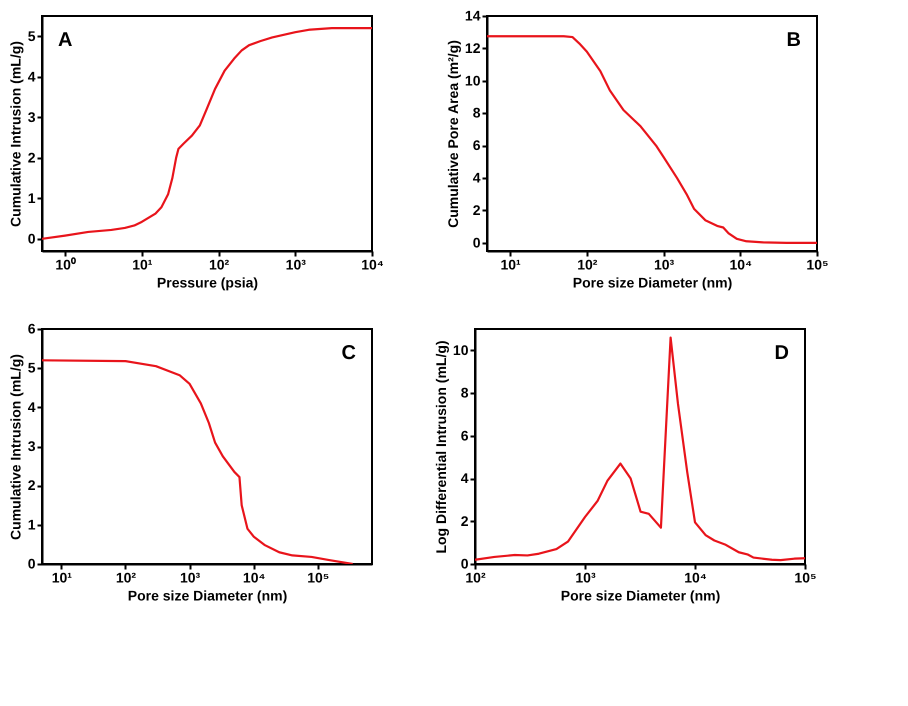 The width and height of the screenshot is (908, 706). What do you see at coordinates (65, 264) in the screenshot?
I see `x-tick-label: 10⁰` at bounding box center [65, 264].